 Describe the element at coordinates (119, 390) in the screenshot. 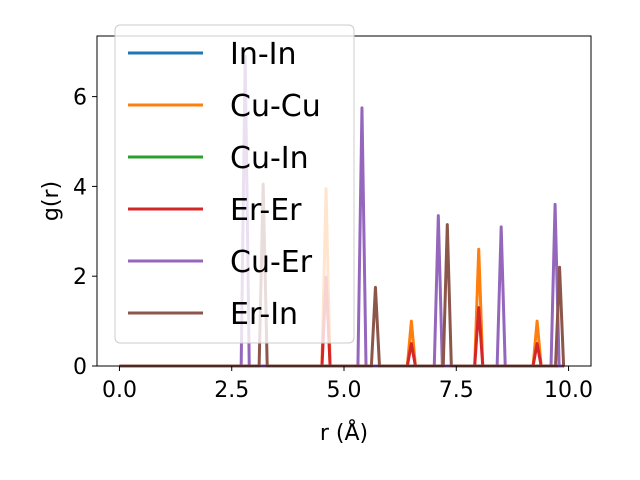

I see `x-tick-label: 0.0` at that location.